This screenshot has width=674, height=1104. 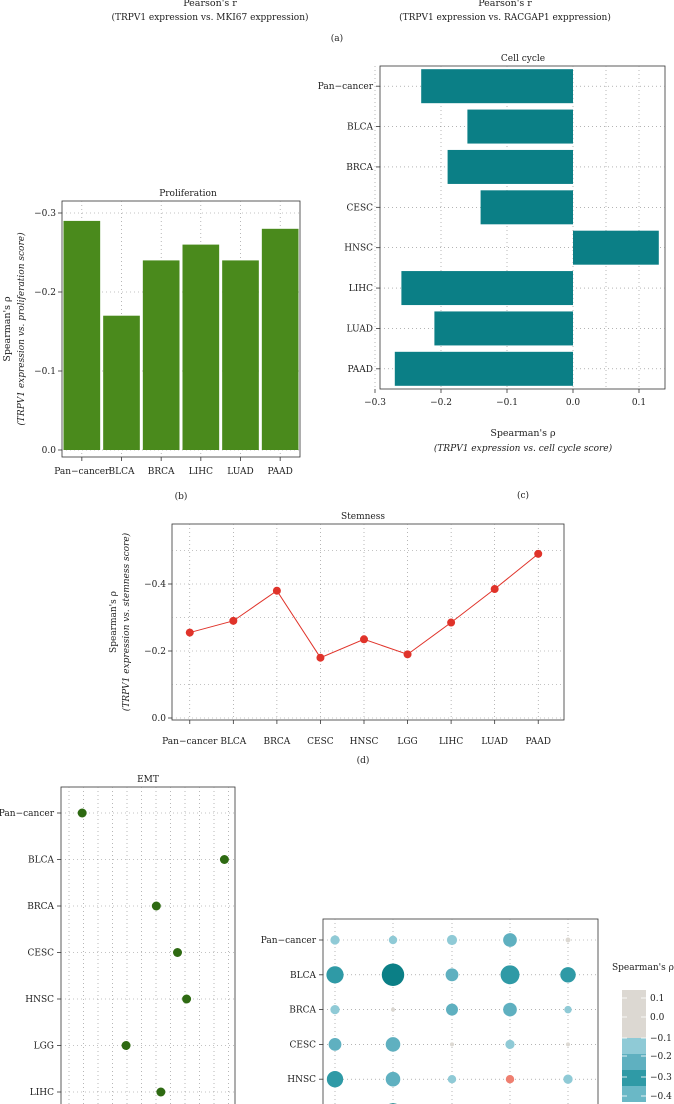 I want to click on c-bars, so click(x=526, y=227).